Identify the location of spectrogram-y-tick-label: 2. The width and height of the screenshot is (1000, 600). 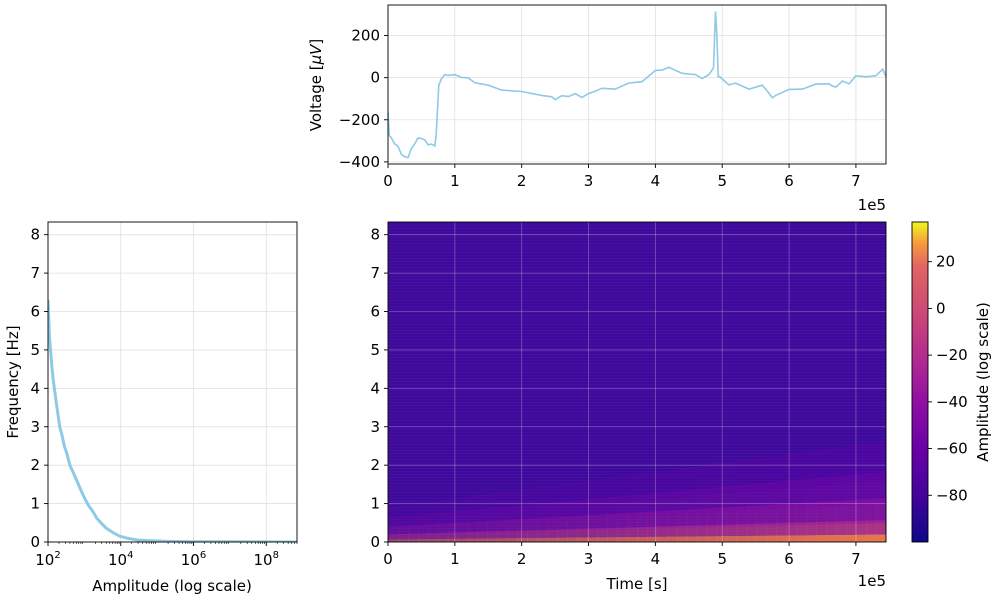
(375, 465).